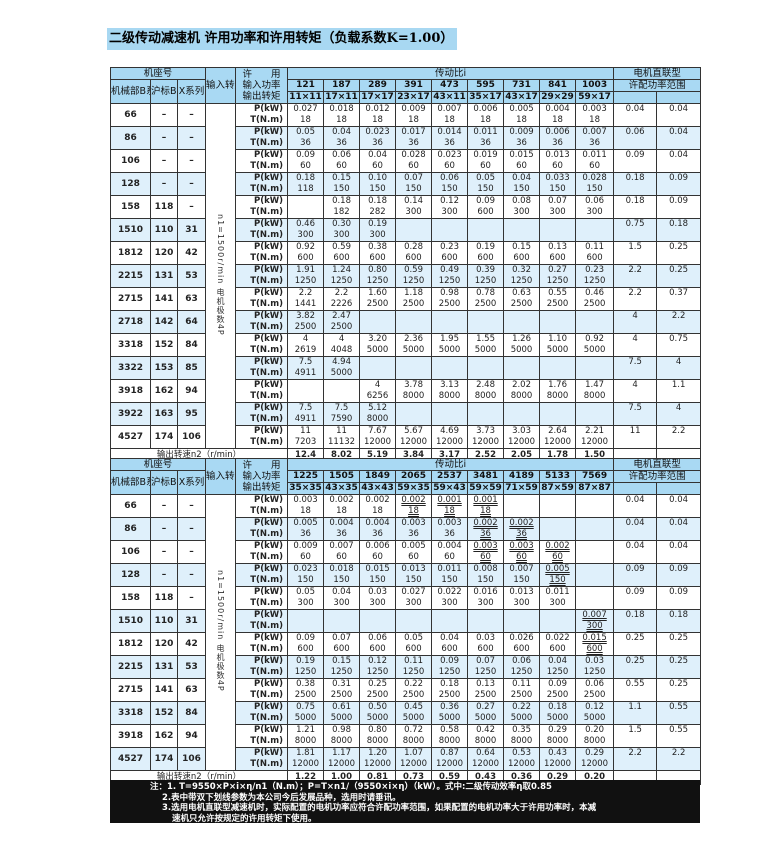 This screenshot has width=774, height=851. What do you see at coordinates (341, 155) in the screenshot?
I see `power-value: 0.06` at bounding box center [341, 155].